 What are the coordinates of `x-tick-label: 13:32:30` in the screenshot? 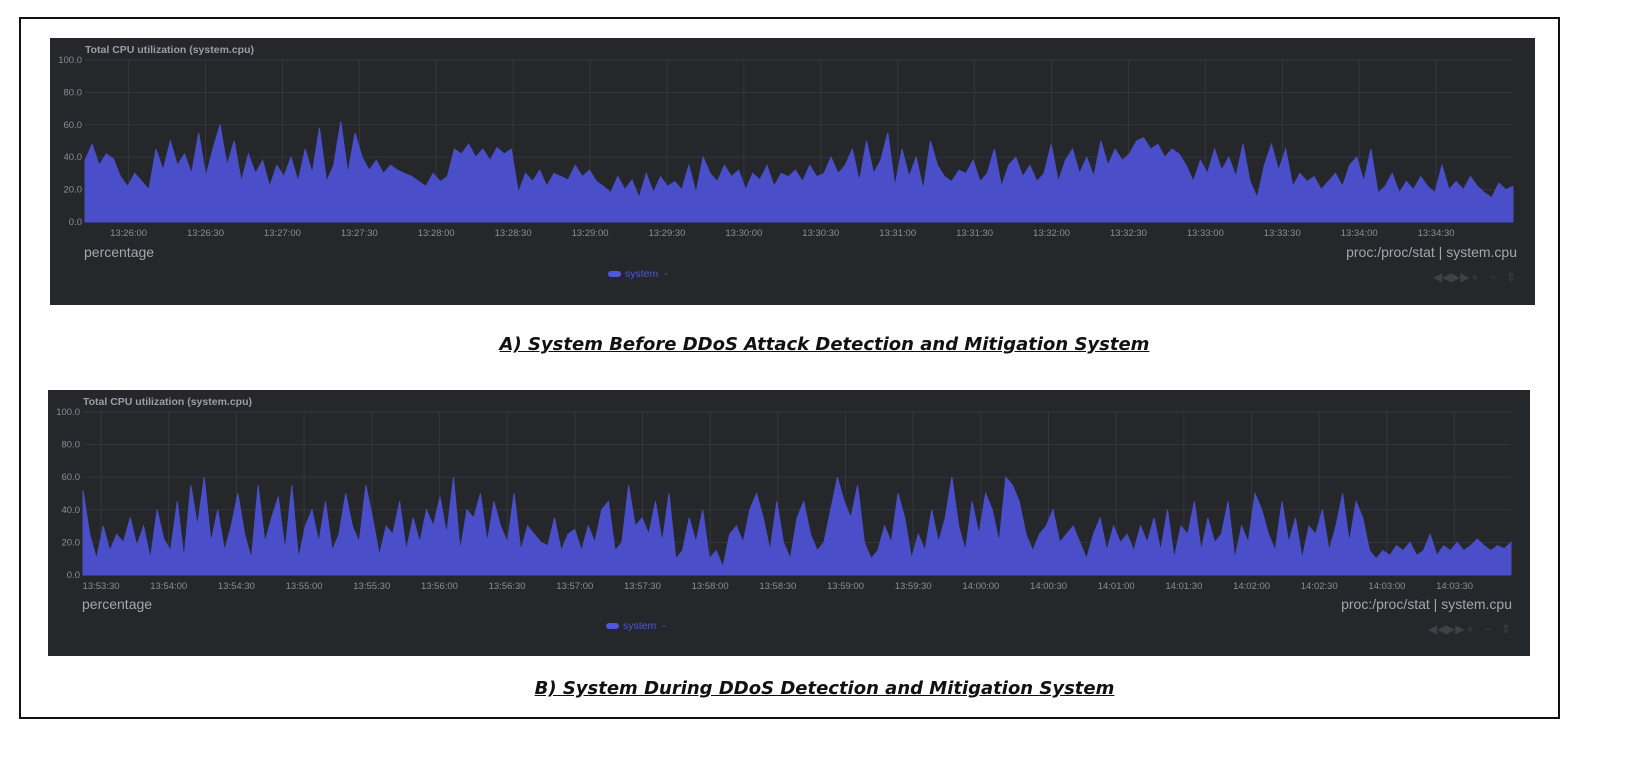 It's located at (1128, 233).